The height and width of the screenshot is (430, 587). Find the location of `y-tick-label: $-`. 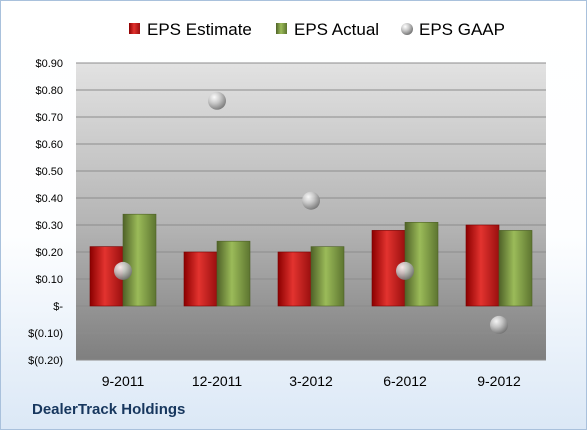

y-tick-label: $- is located at coordinates (58, 307).